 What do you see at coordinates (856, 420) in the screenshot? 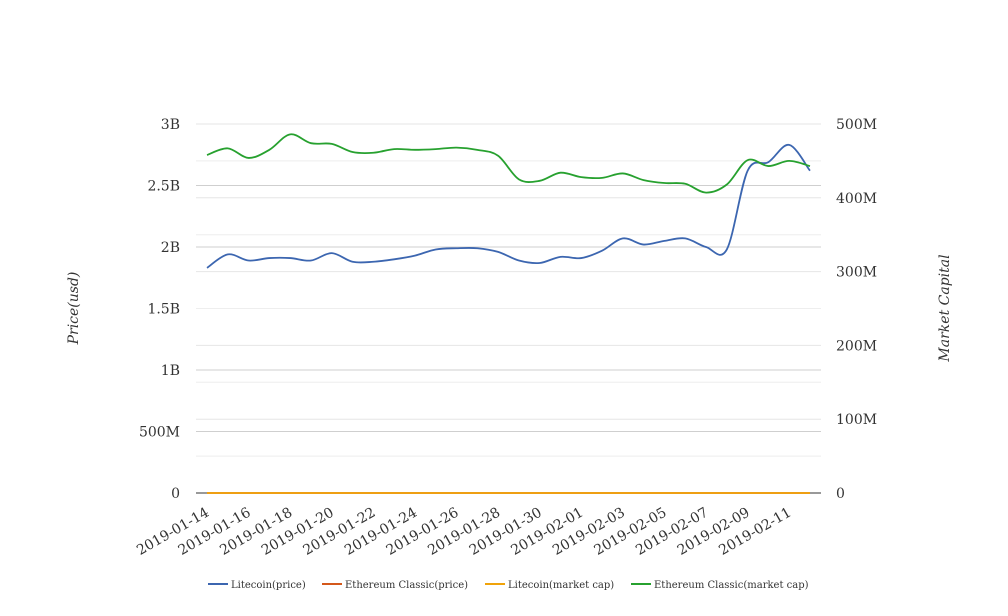
I see `y-right-tick-label: 100M` at bounding box center [856, 420].